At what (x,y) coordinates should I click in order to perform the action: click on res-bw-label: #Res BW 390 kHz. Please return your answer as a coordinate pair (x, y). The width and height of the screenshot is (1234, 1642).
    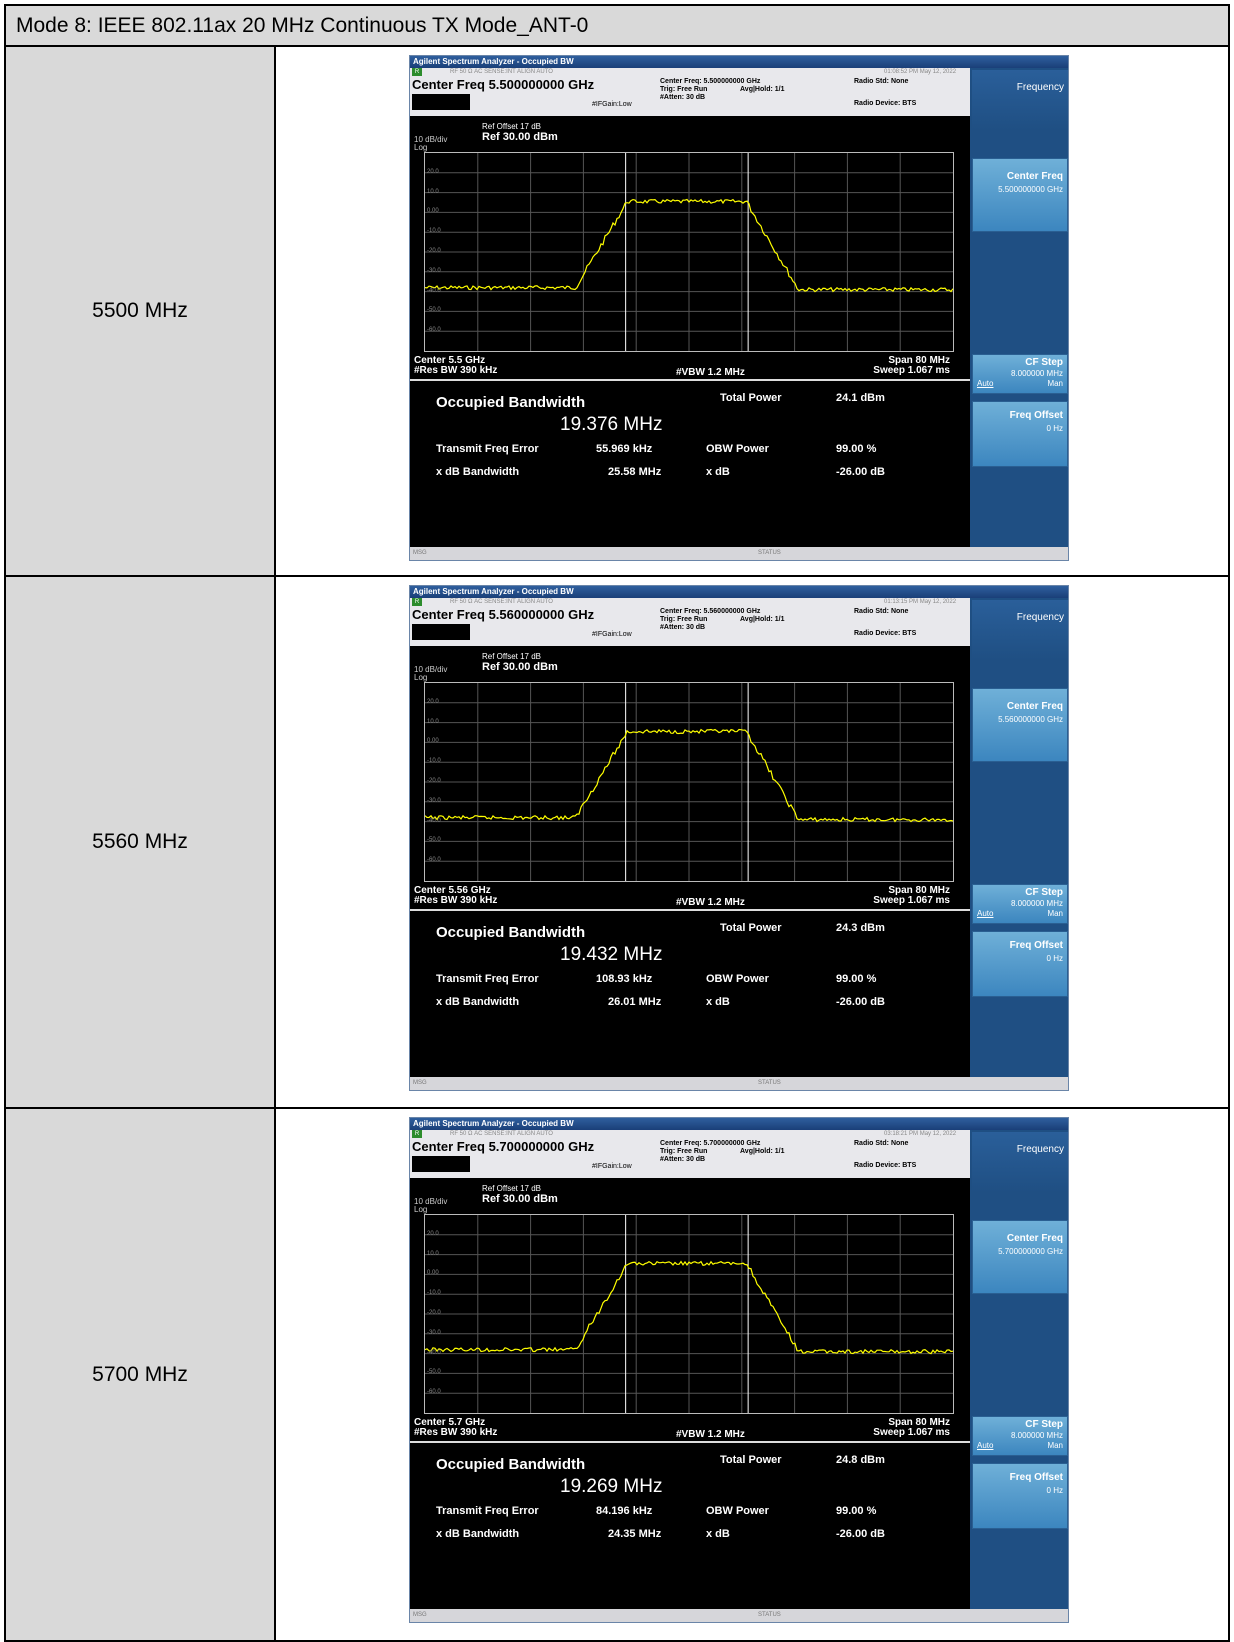
    Looking at the image, I should click on (456, 900).